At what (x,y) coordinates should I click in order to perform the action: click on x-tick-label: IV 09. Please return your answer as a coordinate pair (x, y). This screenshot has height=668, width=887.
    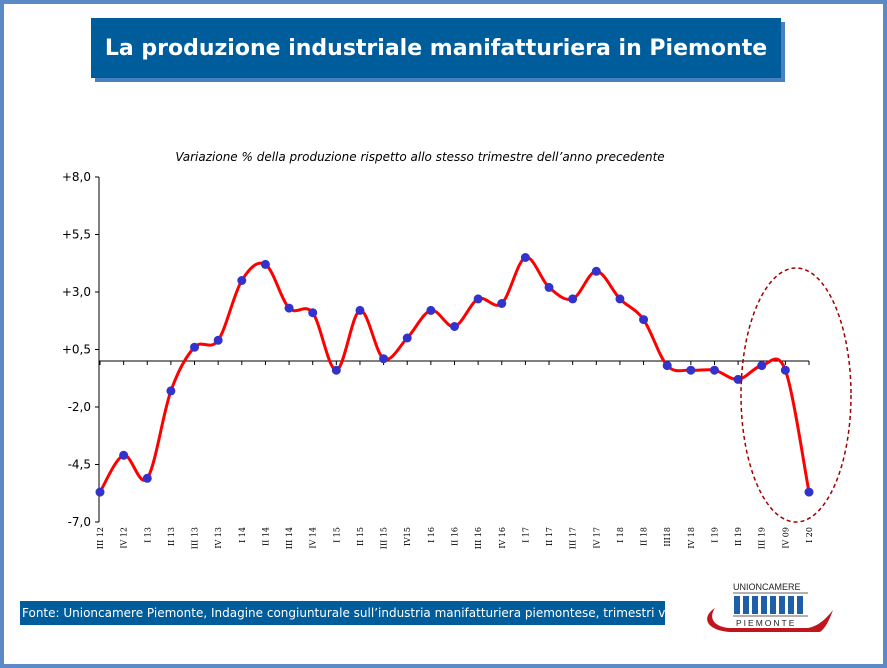
    Looking at the image, I should click on (785, 538).